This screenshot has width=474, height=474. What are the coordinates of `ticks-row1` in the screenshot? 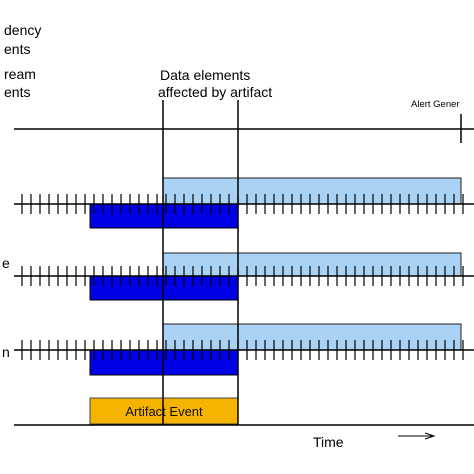 It's located at (242, 204).